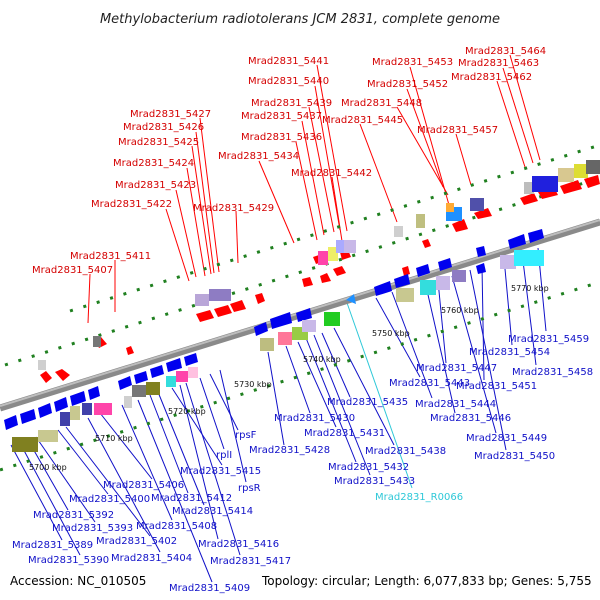 This screenshot has width=600, height=600. What do you see at coordinates (314, 418) in the screenshot?
I see `gene-label: Mrad2831_5430` at bounding box center [314, 418].